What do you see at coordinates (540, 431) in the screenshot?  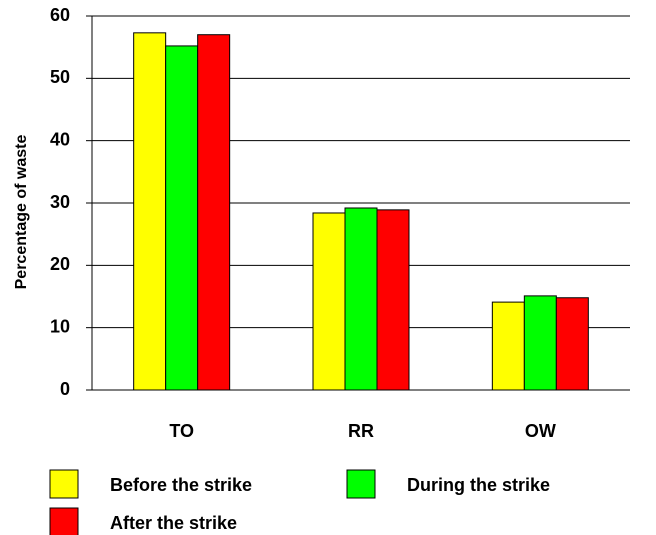 I see `x-tick-label: OW` at bounding box center [540, 431].